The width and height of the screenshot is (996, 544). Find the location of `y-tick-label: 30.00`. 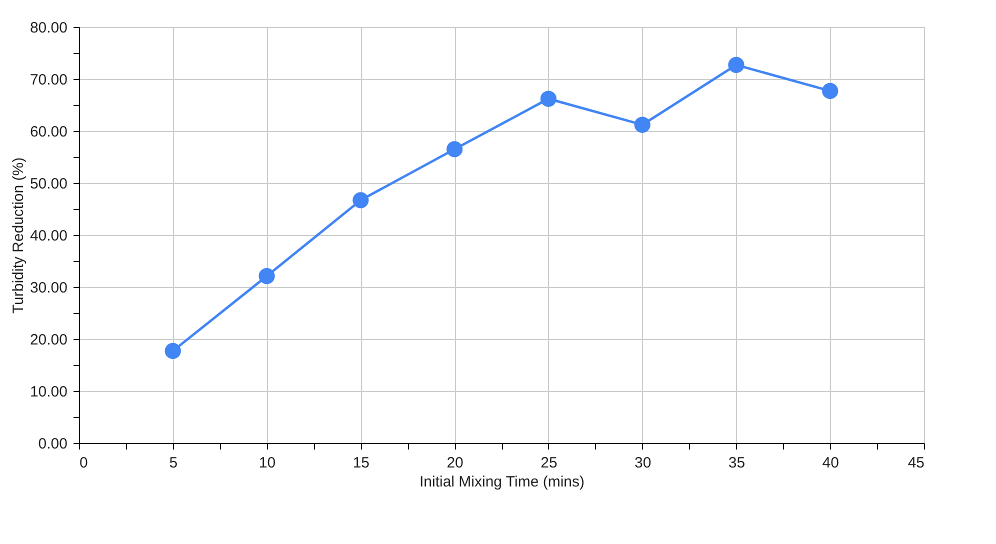

y-tick-label: 30.00 is located at coordinates (49, 288).